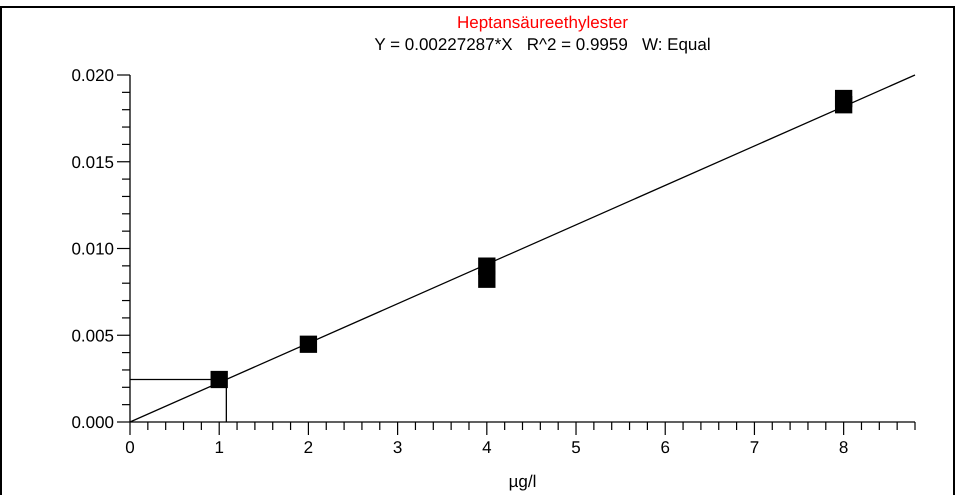  What do you see at coordinates (522, 481) in the screenshot?
I see `x-axis-title: µg/l` at bounding box center [522, 481].